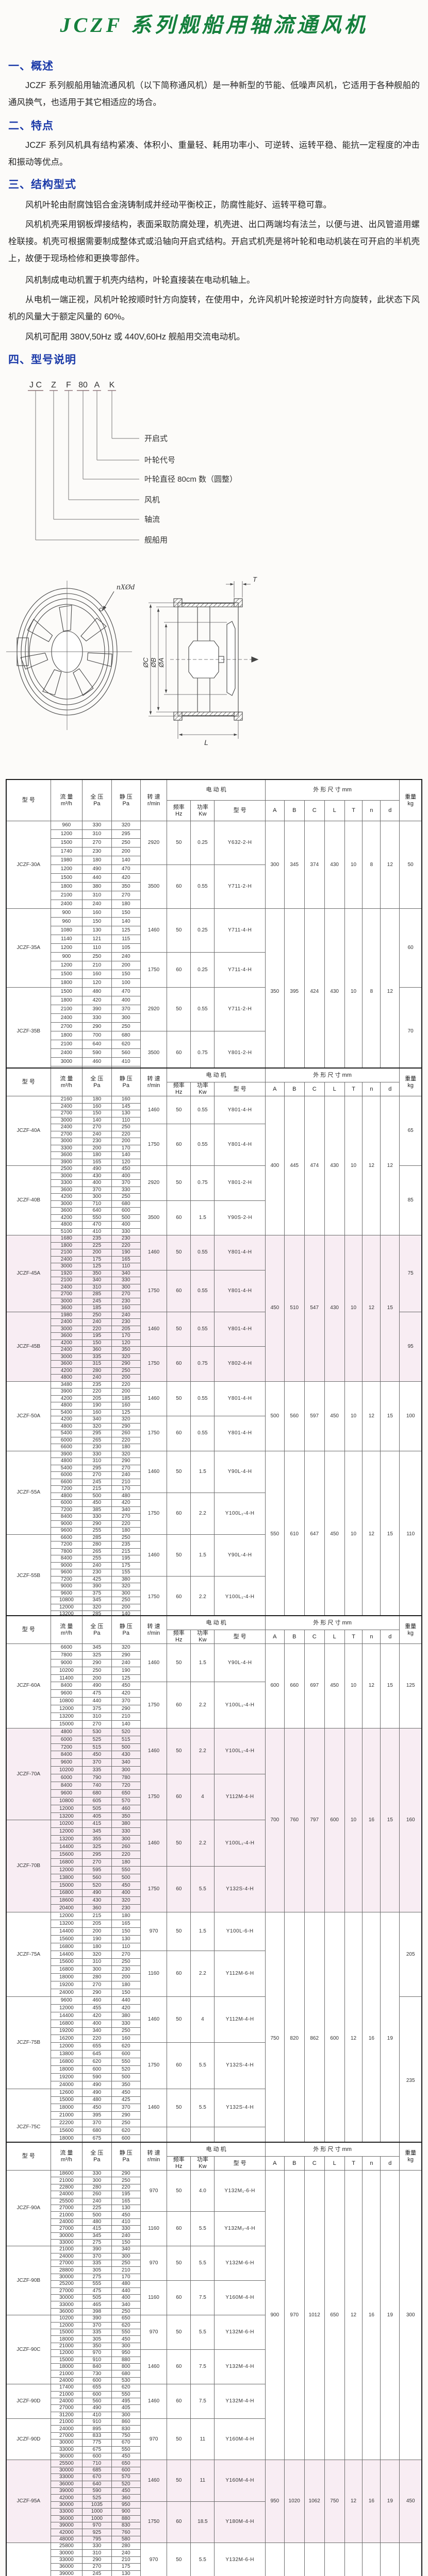 This screenshot has width=428, height=2576. What do you see at coordinates (97, 1287) in the screenshot?
I see `total-pressure-value: 310` at bounding box center [97, 1287].